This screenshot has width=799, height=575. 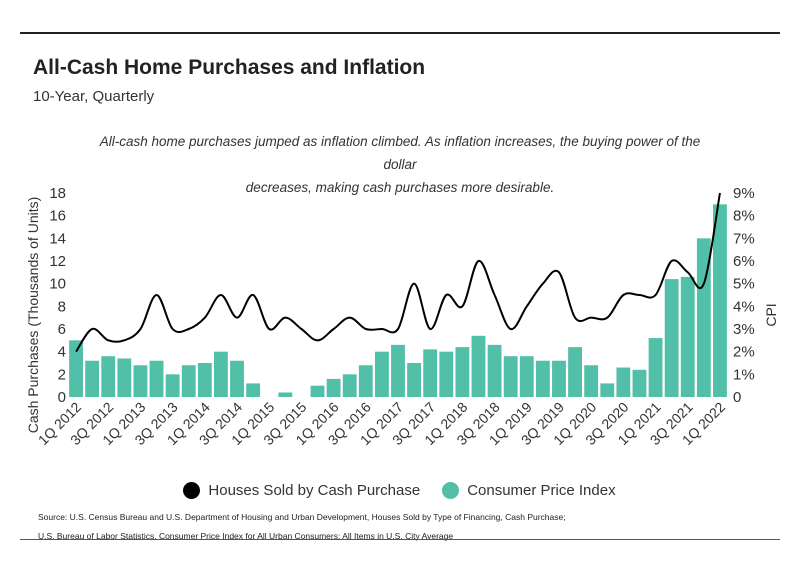 What do you see at coordinates (744, 352) in the screenshot?
I see `right-axis-tick-label: 2%` at bounding box center [744, 352].